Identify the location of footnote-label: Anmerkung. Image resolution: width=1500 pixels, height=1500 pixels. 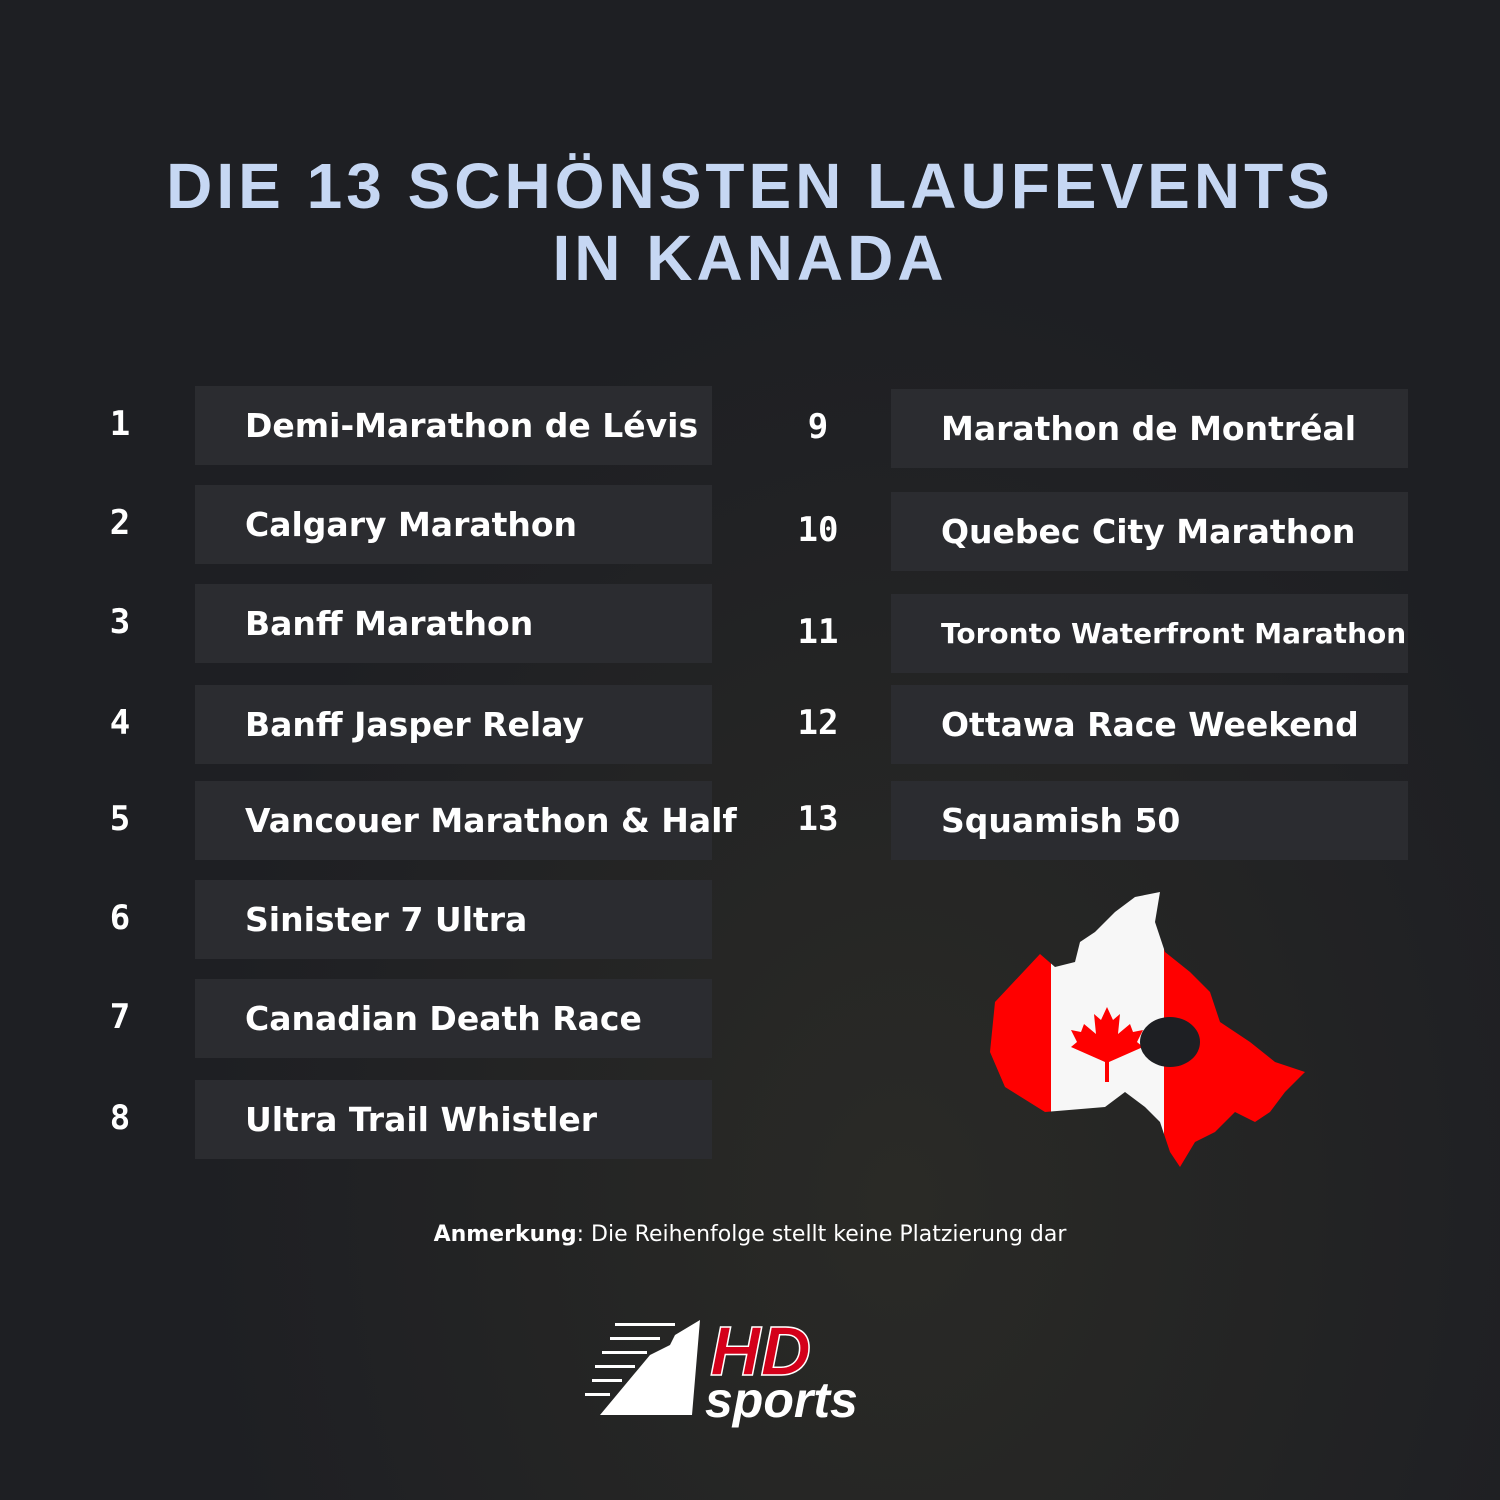
(505, 1234).